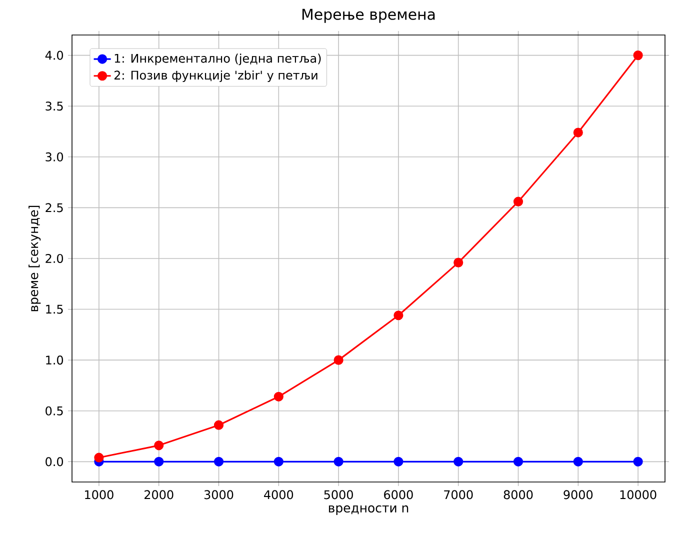  I want to click on x-tick-label: 6000, so click(398, 495).